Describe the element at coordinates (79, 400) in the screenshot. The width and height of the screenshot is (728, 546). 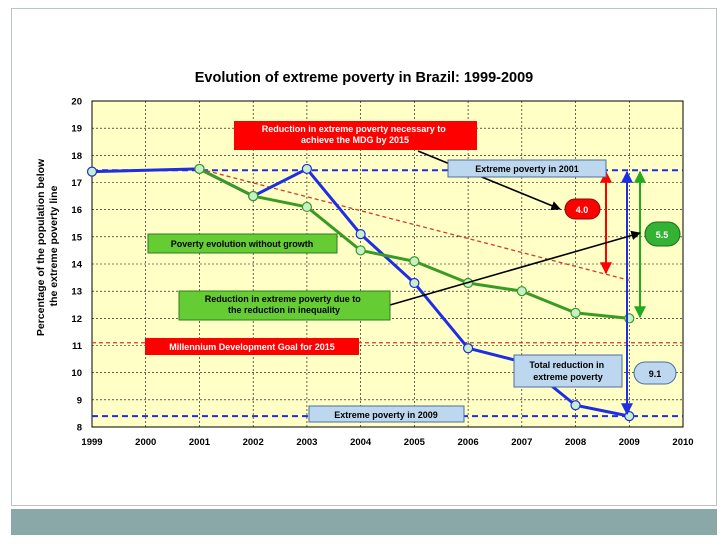
I see `y-tick-label: 9` at that location.